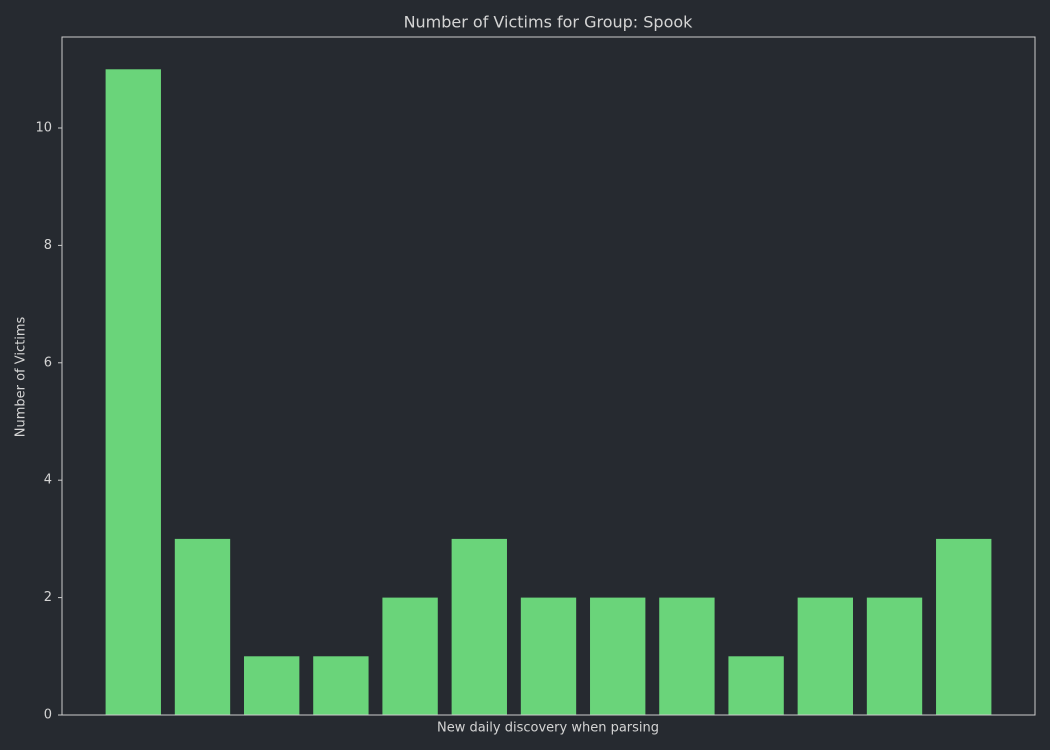 Image resolution: width=1050 pixels, height=750 pixels. I want to click on y-tick-label: 4, so click(48, 480).